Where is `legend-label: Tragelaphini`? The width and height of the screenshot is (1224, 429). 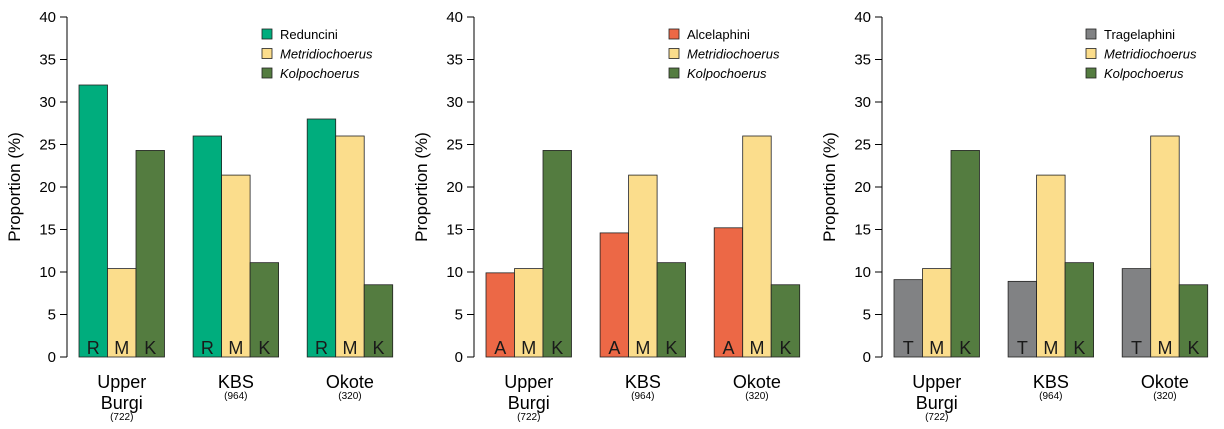
legend-label: Tragelaphini is located at coordinates (1139, 34).